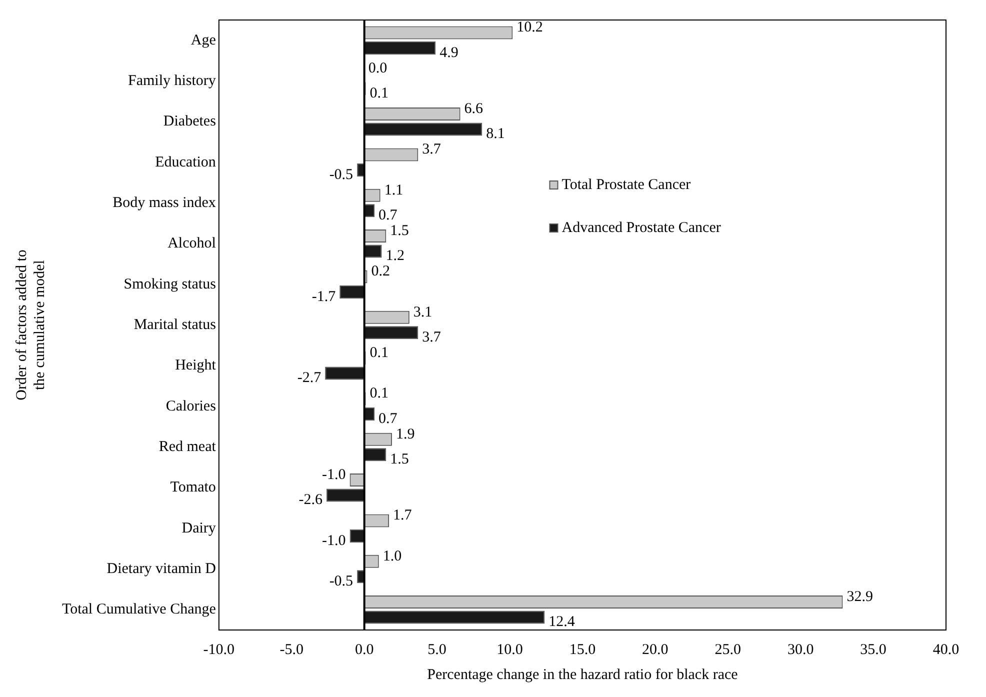 Image resolution: width=986 pixels, height=697 pixels. I want to click on y-tick-label: Marital status, so click(175, 324).